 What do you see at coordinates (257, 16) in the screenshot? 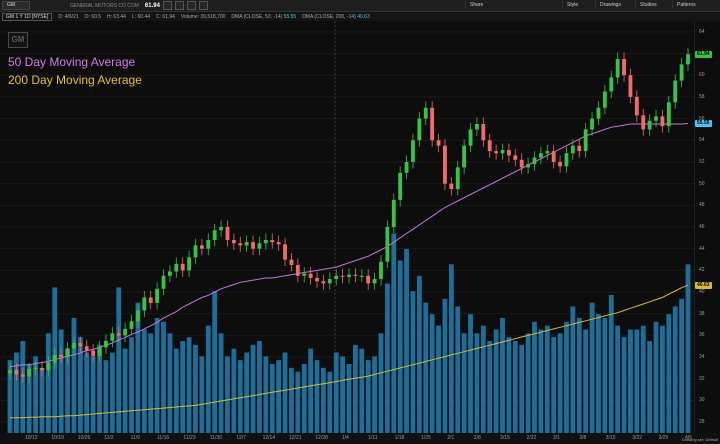
I see `dma50-text: DMA (CLOSE, 50, -14)` at bounding box center [257, 16].